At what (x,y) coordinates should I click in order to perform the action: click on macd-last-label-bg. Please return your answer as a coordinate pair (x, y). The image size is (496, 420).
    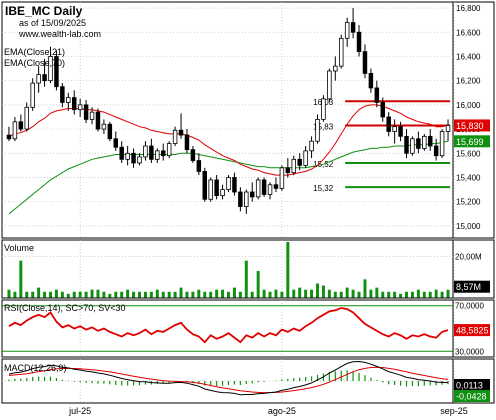
    Looking at the image, I should click on (472, 385).